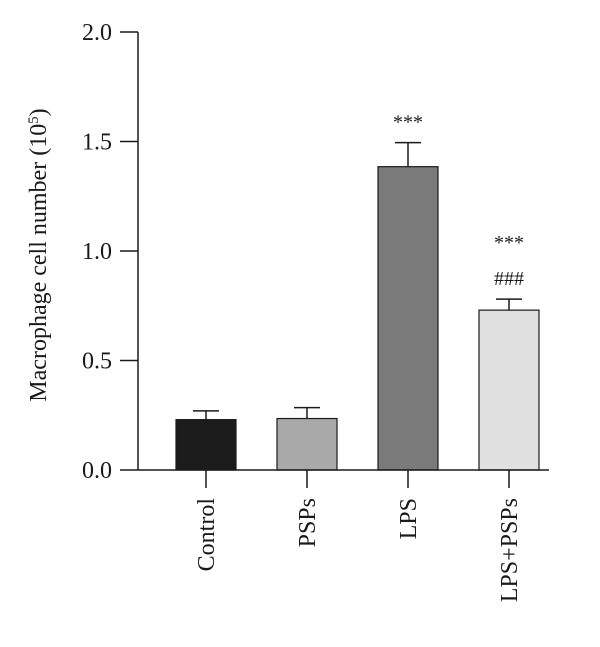 The width and height of the screenshot is (600, 647). What do you see at coordinates (97, 252) in the screenshot?
I see `y-tick-label: 1.0` at bounding box center [97, 252].